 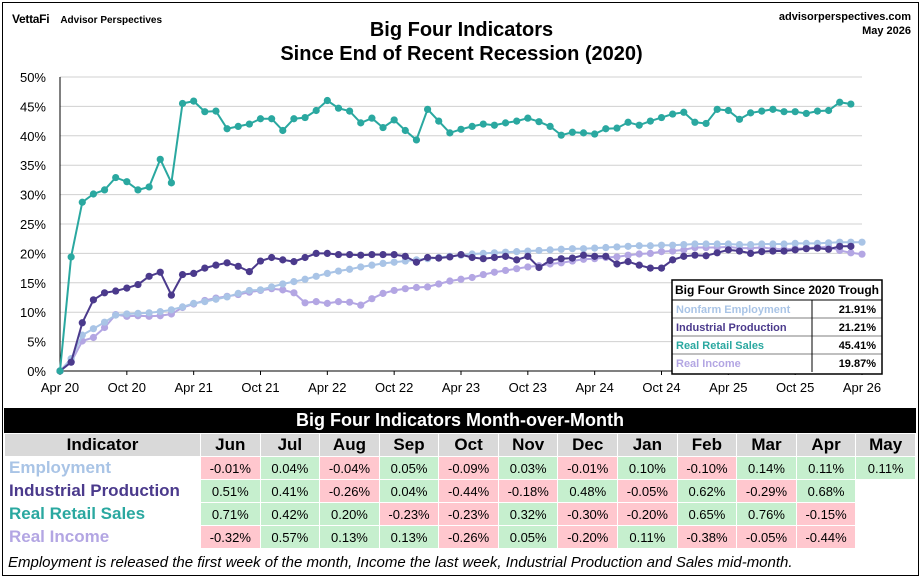 What do you see at coordinates (36, 371) in the screenshot?
I see `y-tick-label: 0%` at bounding box center [36, 371].